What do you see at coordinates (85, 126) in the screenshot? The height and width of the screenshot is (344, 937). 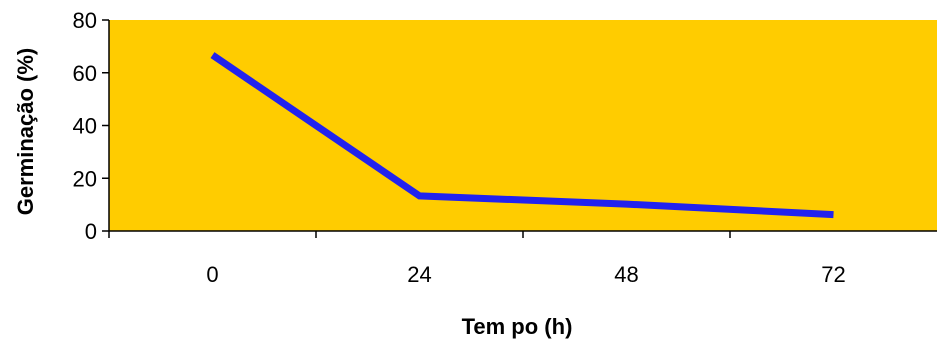 I see `y-tick-label: 40` at bounding box center [85, 126].